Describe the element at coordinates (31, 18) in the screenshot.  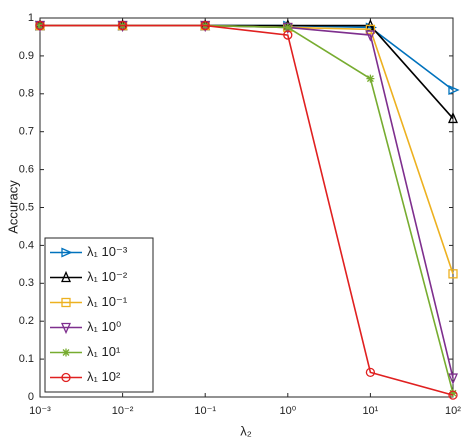
I see `y-tick-label: 1` at that location.